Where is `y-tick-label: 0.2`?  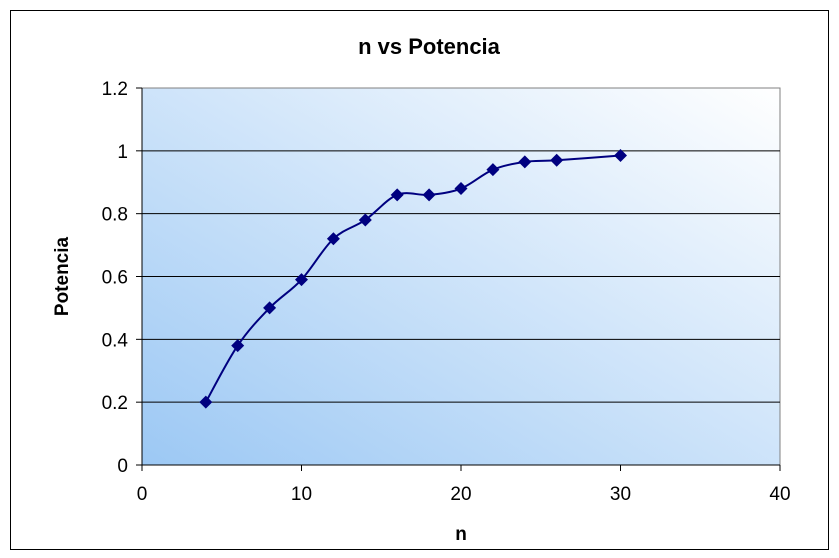
y-tick-label: 0.2 is located at coordinates (115, 403).